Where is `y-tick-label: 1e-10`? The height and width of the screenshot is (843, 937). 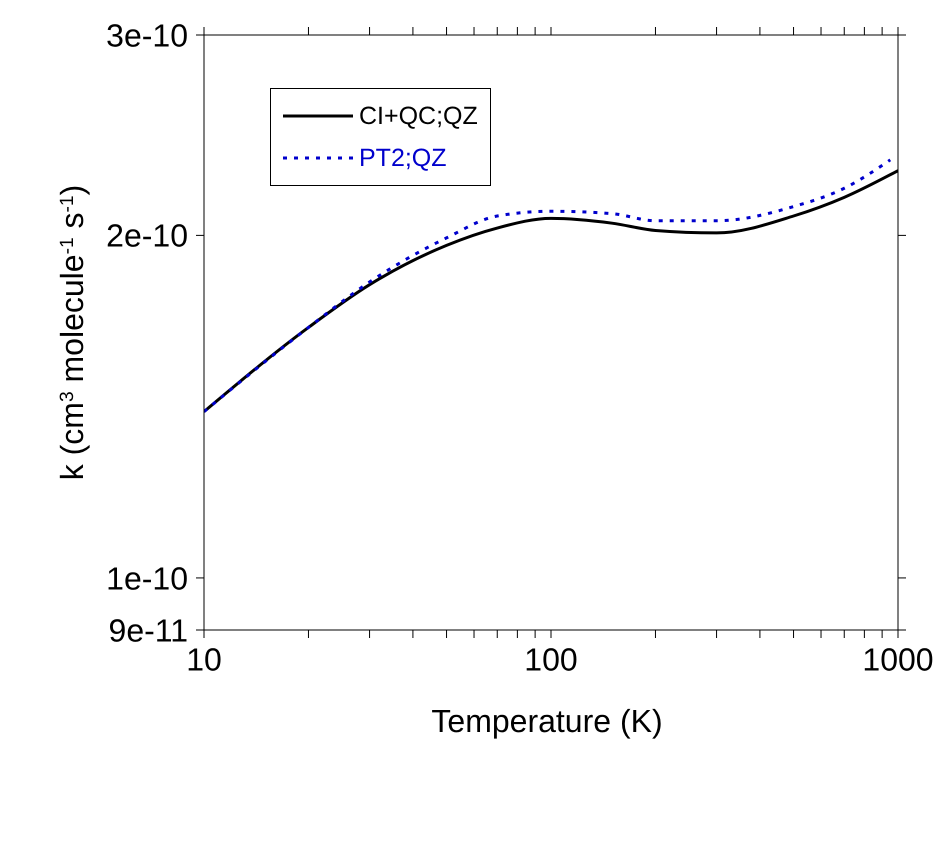 y-tick-label: 1e-10 is located at coordinates (147, 578).